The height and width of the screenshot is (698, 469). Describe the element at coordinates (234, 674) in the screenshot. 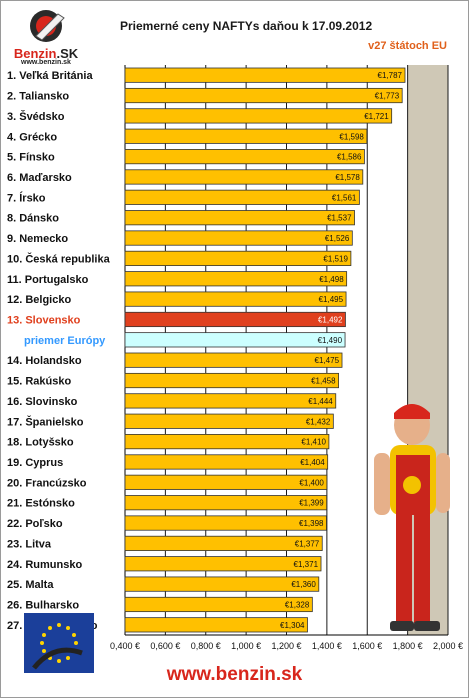

I see `footer-url: www.benzin.sk` at that location.